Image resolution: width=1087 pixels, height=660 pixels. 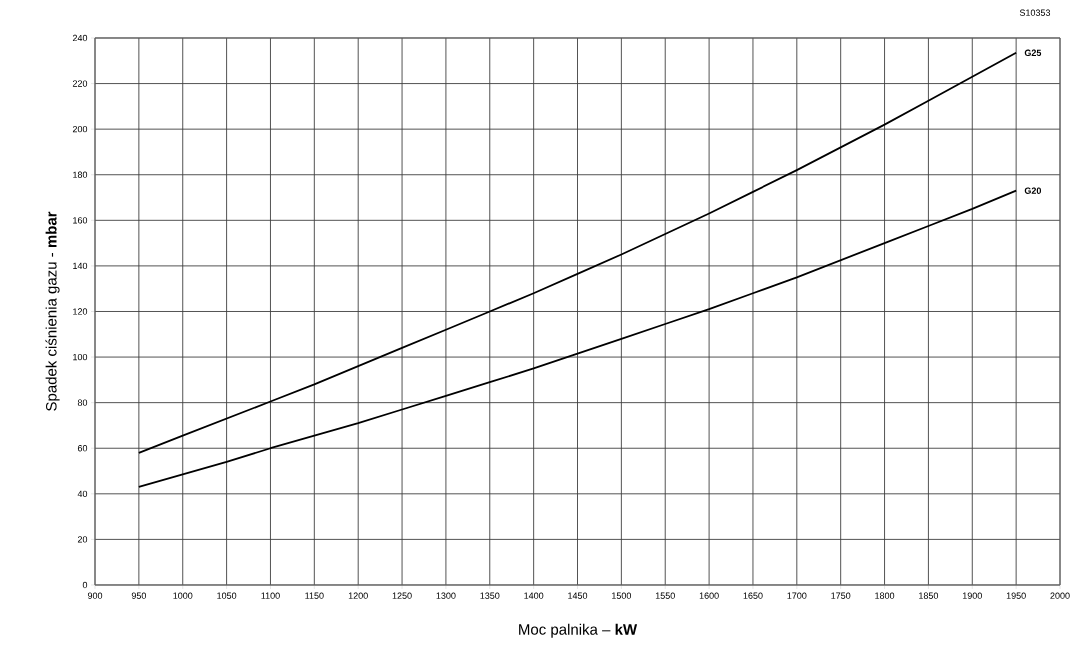 What do you see at coordinates (82, 539) in the screenshot?
I see `y-tick-label: 20` at bounding box center [82, 539].